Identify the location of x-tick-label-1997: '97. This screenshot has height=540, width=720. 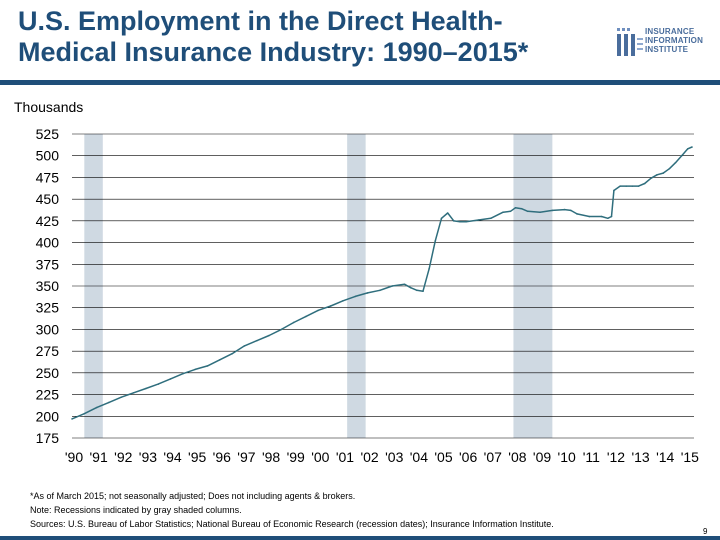
(246, 457).